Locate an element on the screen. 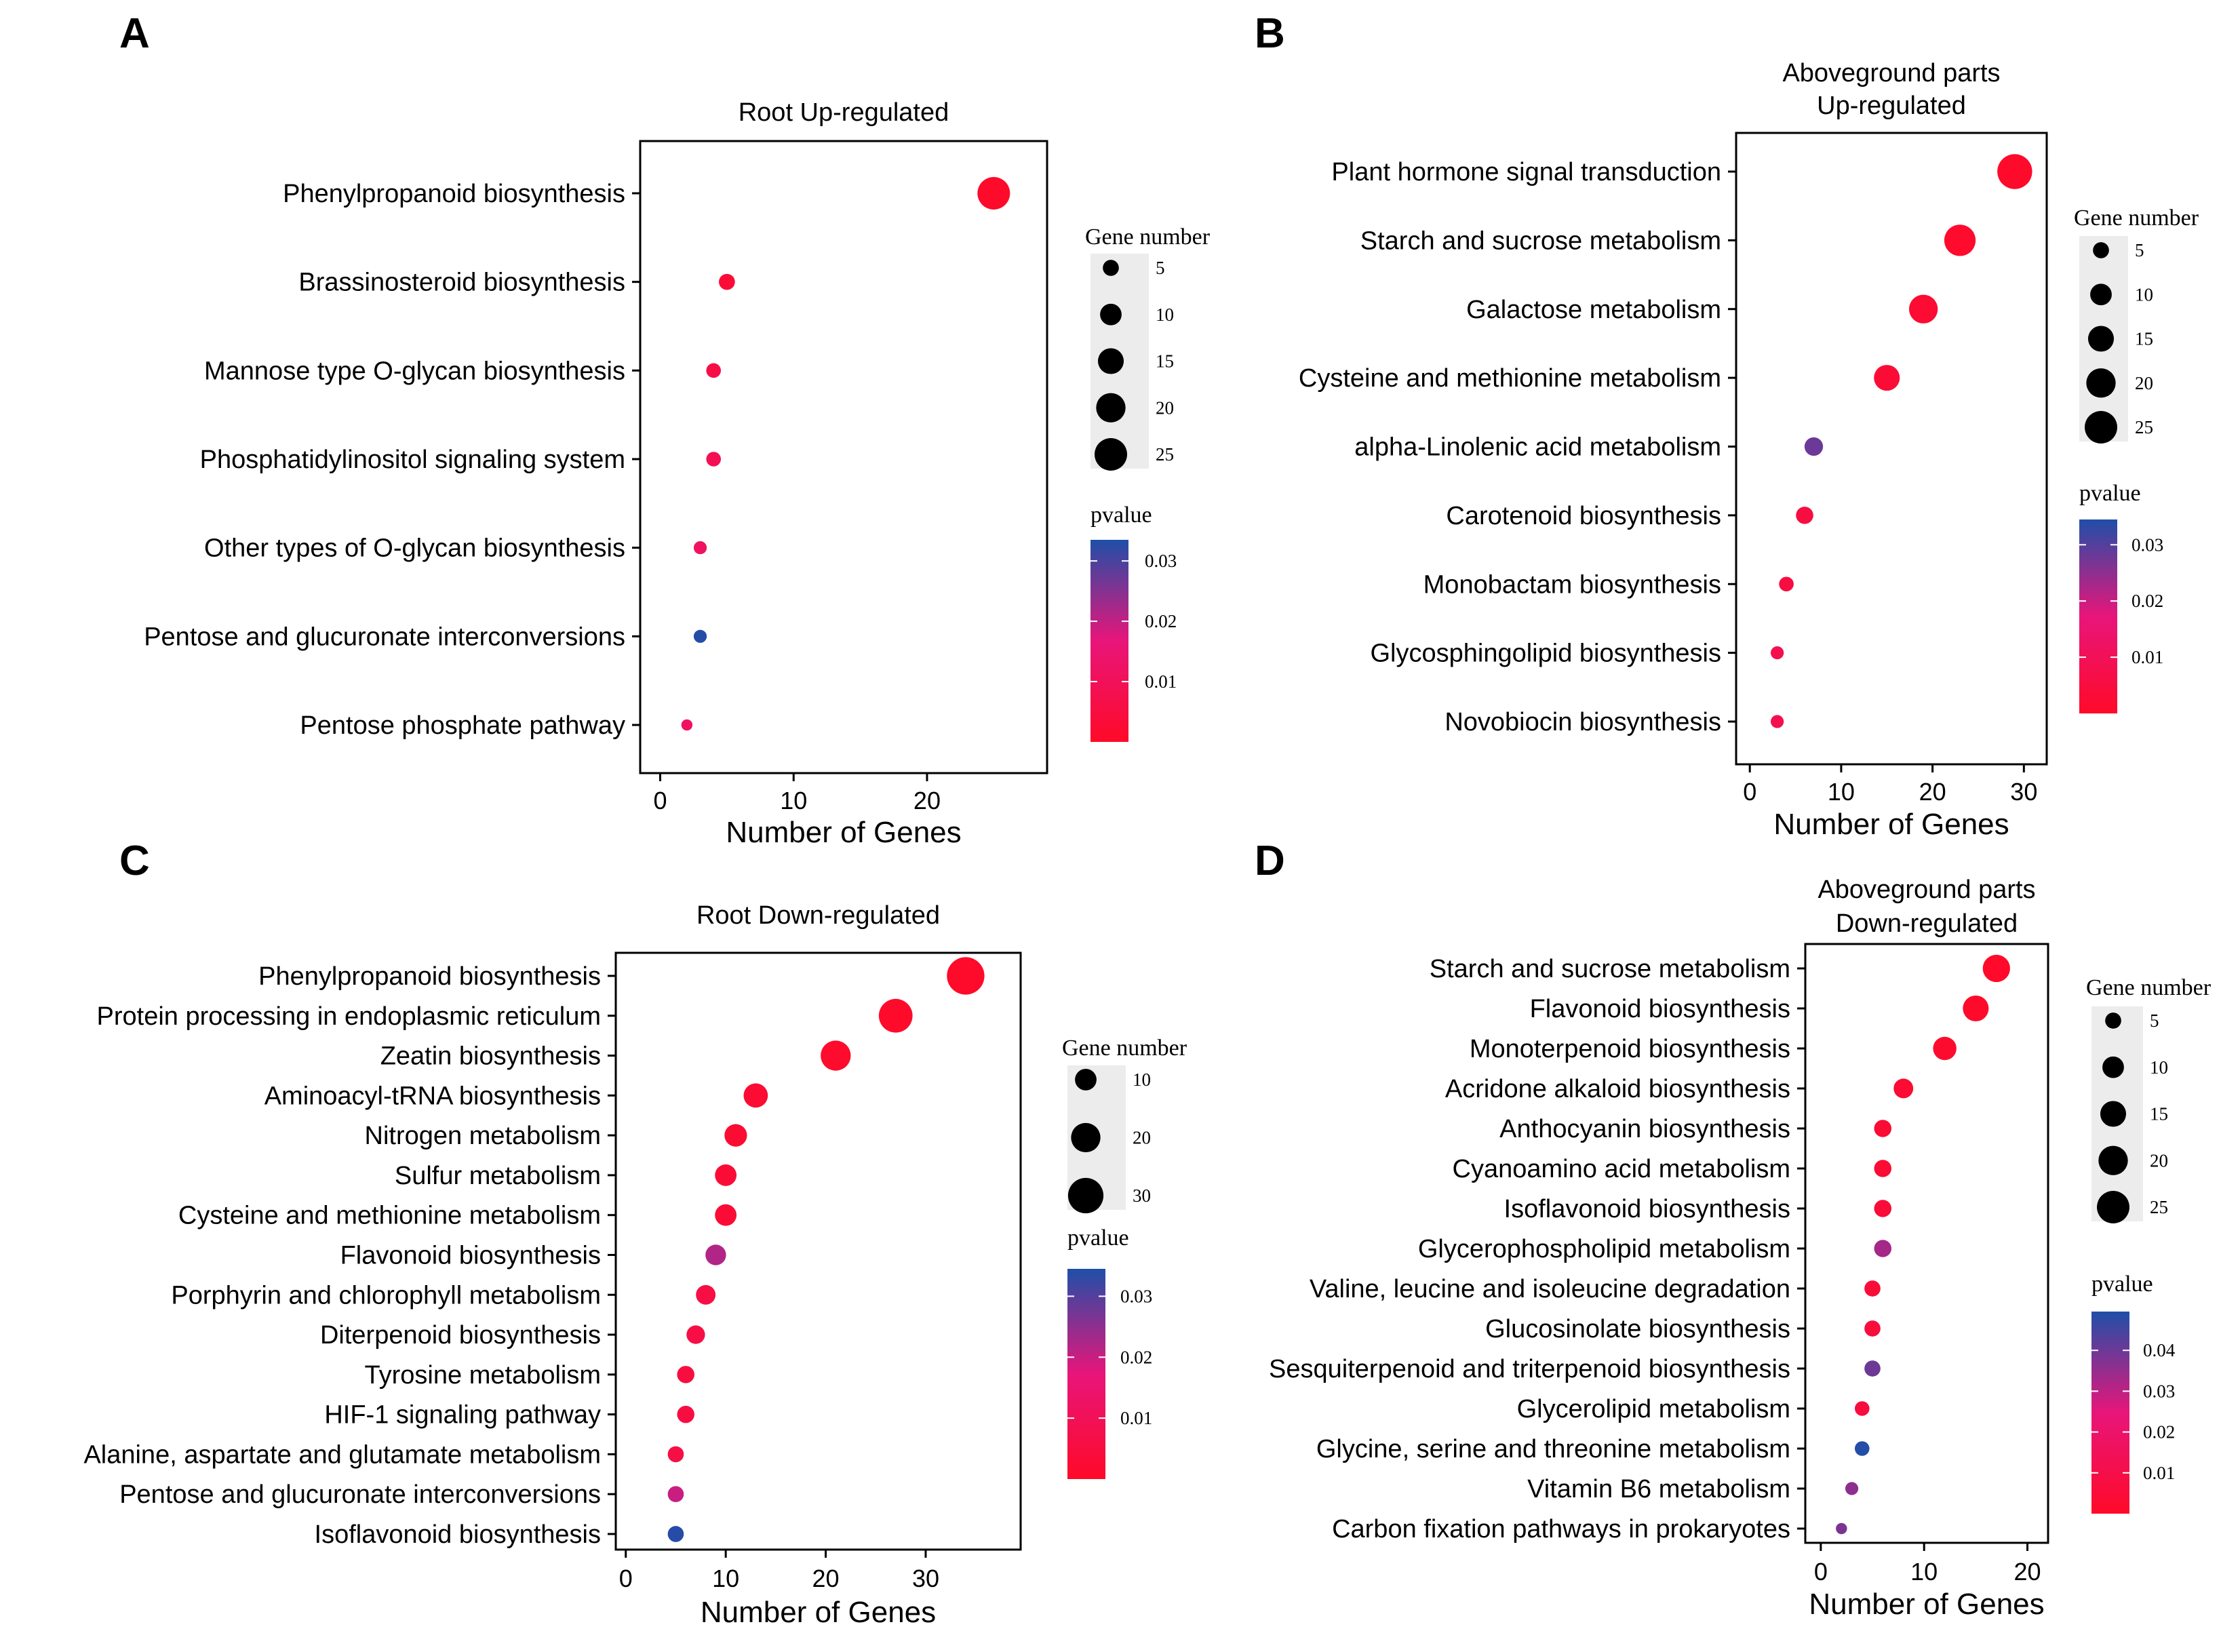 This screenshot has height=1652, width=2240. y-tick-label: Phenylpropanoid biosynthesis is located at coordinates (429, 976).